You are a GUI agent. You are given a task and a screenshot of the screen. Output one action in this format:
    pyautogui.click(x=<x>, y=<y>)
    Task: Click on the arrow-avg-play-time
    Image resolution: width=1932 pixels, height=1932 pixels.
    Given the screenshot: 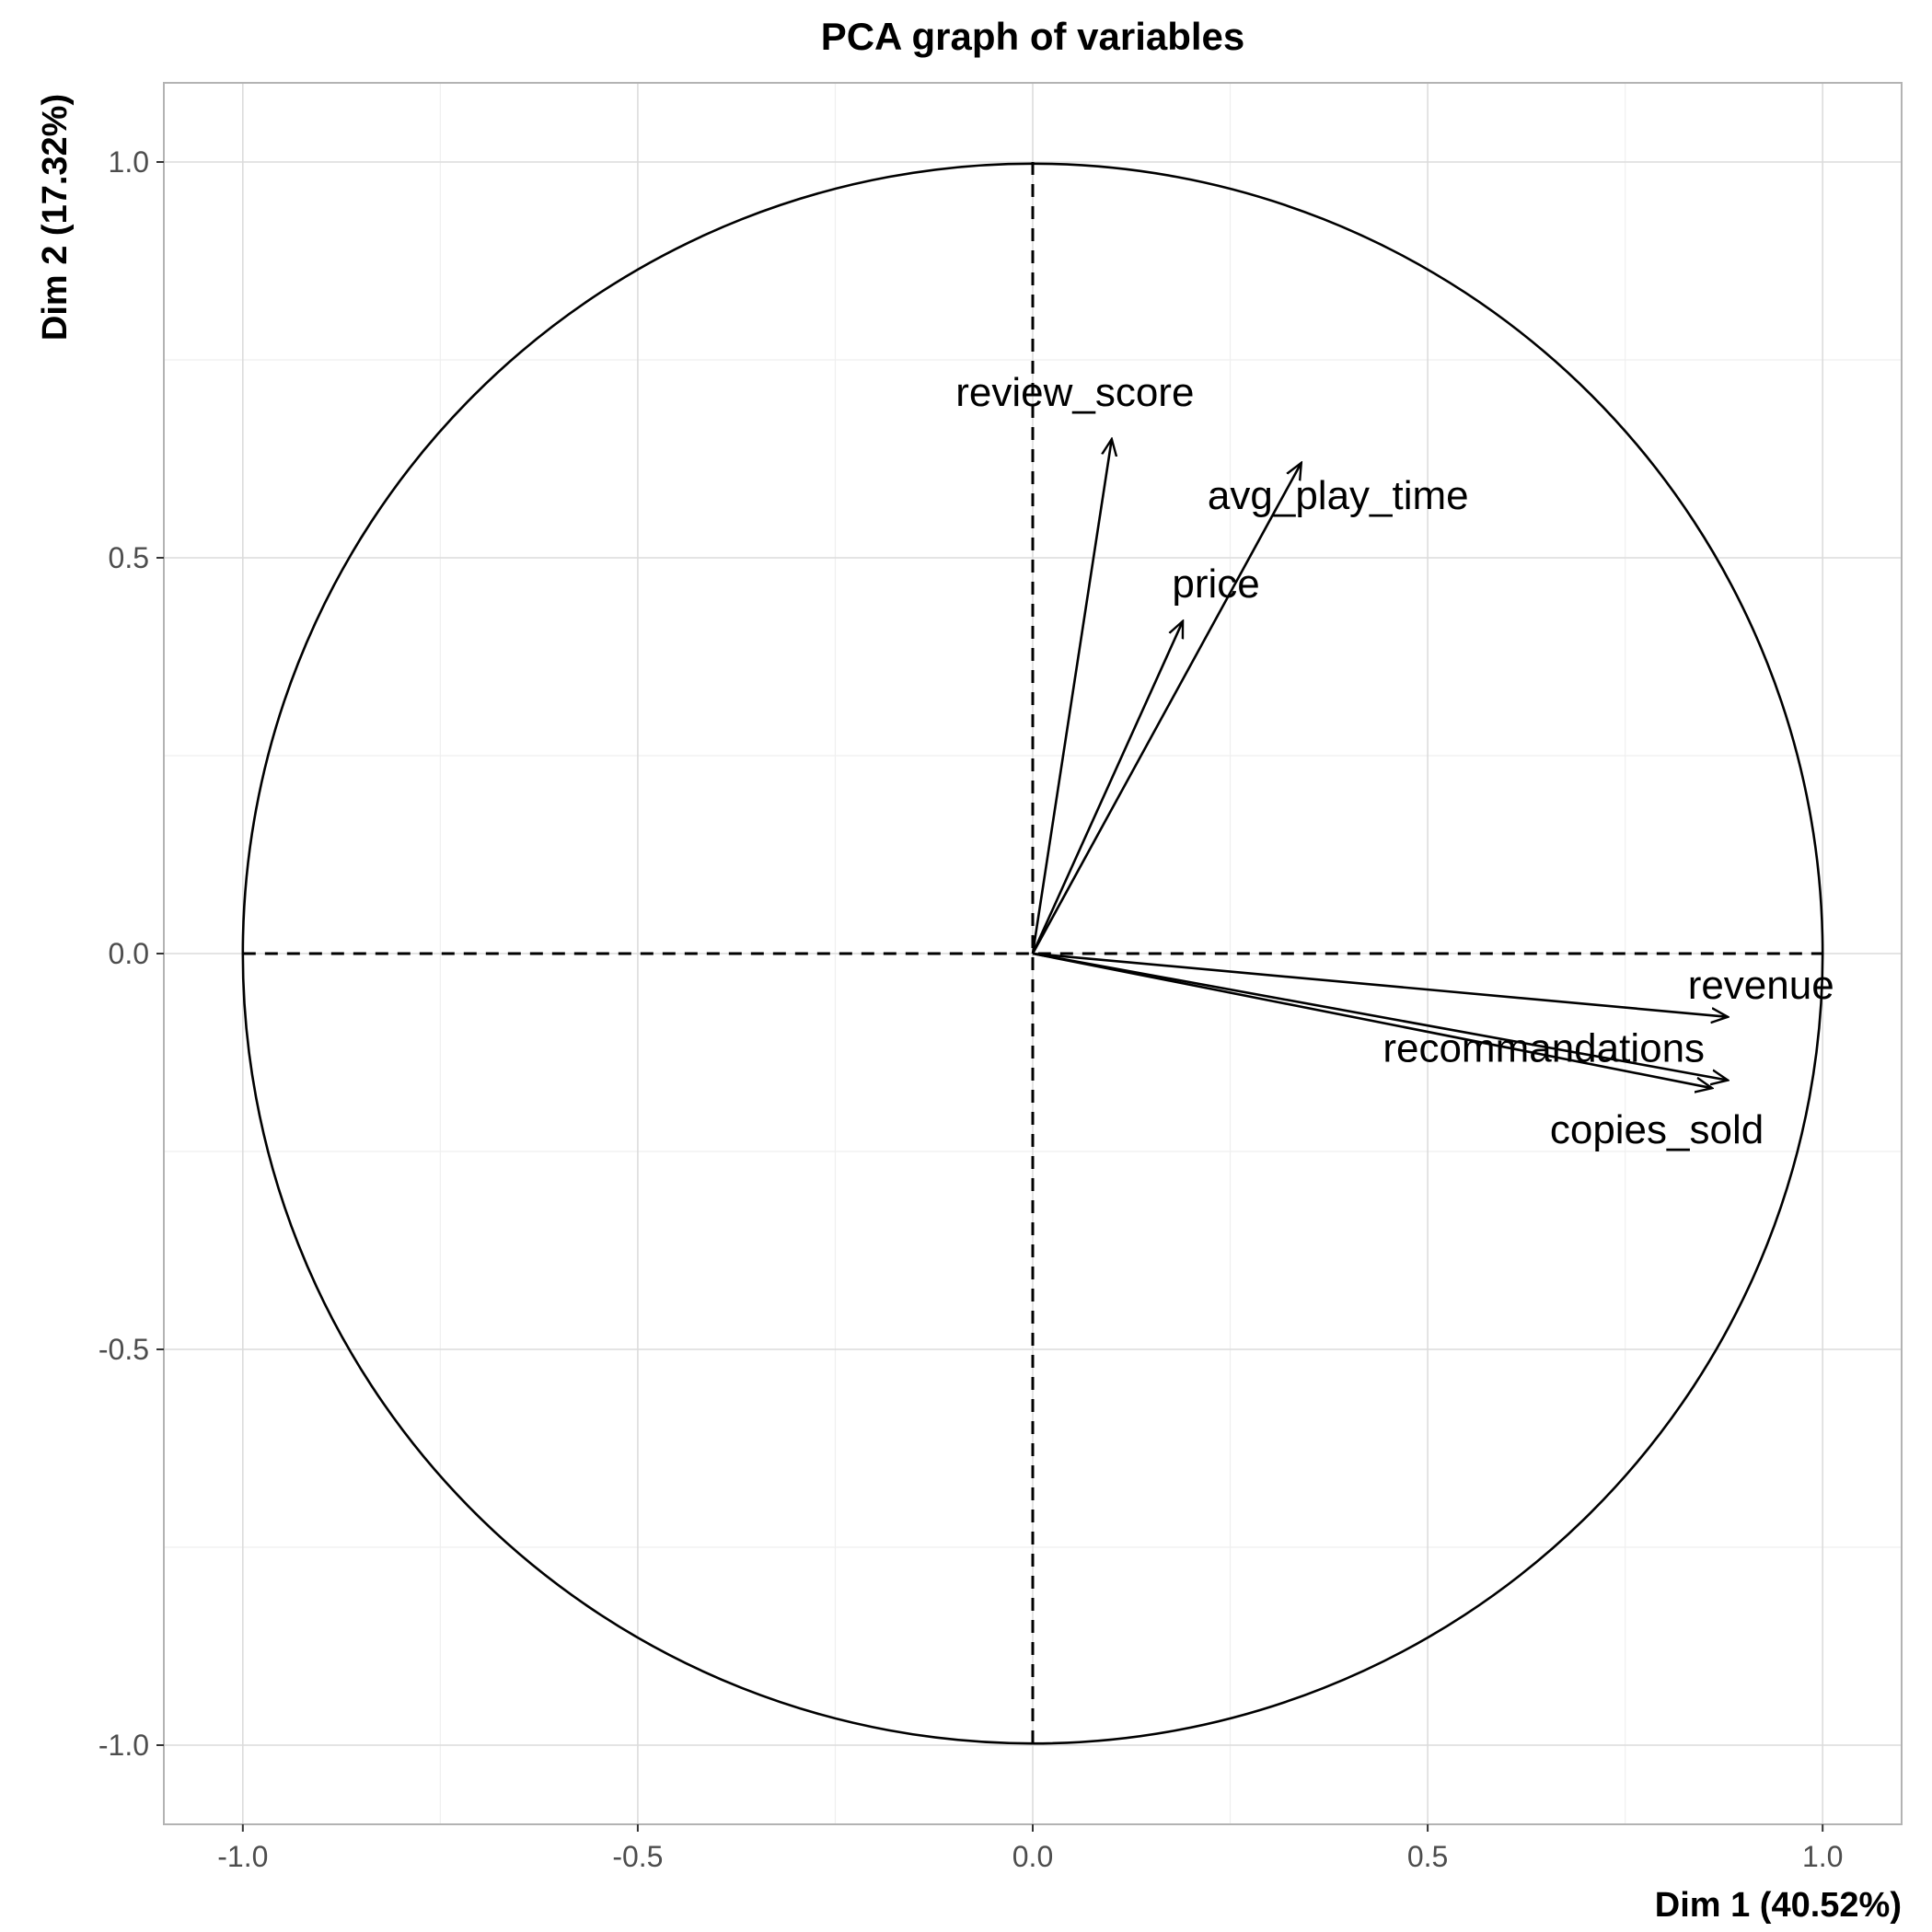 What is the action you would take?
    pyautogui.click(x=1167, y=709)
    